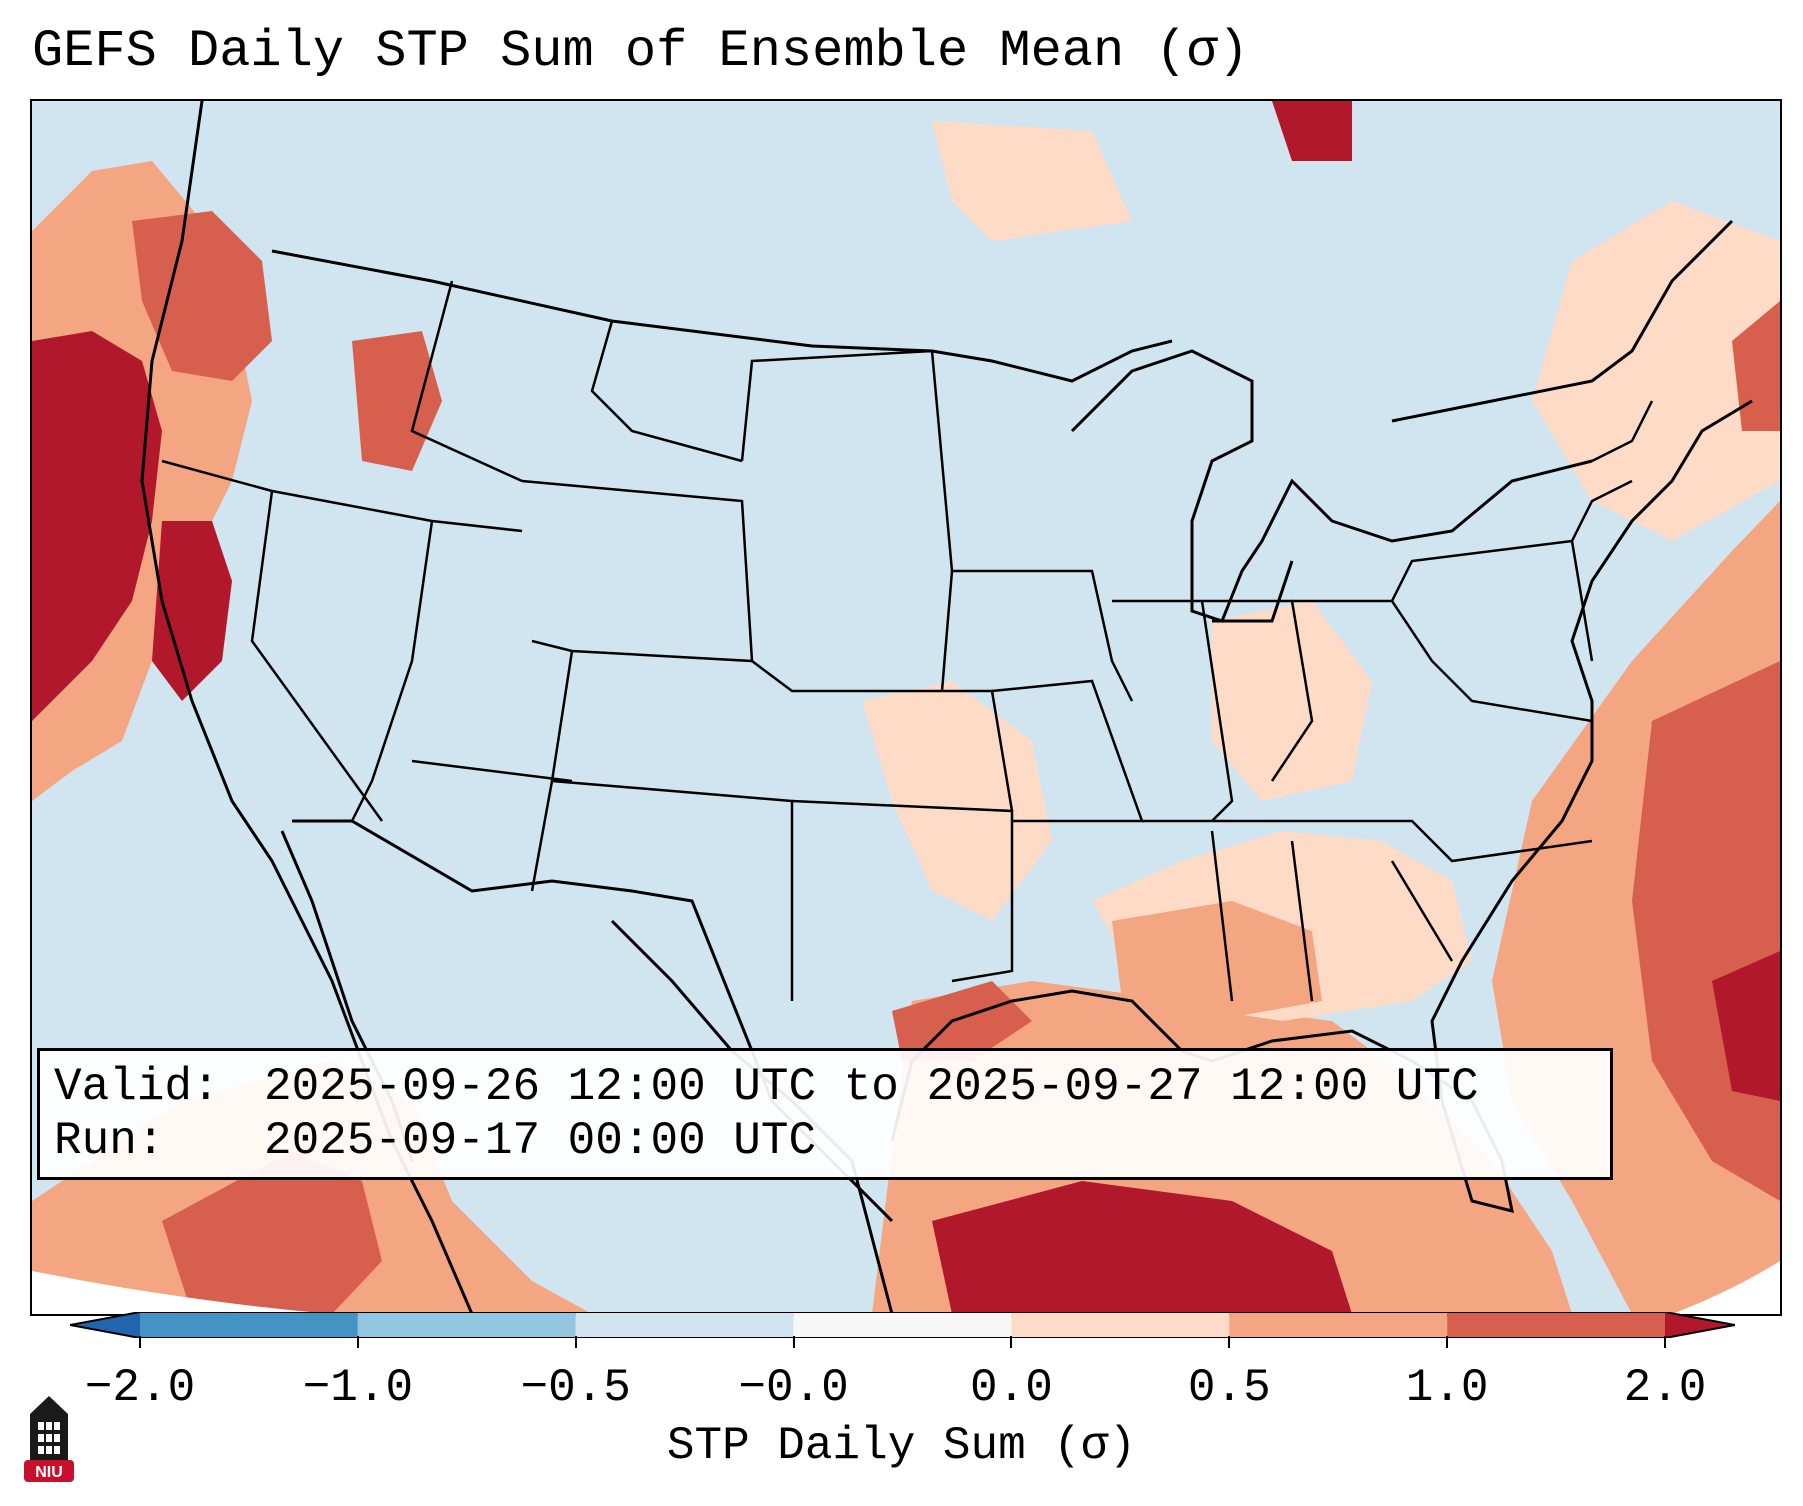 The image size is (1803, 1506). Describe the element at coordinates (962, 1021) in the screenshot. I see `field-texas-coast` at that location.